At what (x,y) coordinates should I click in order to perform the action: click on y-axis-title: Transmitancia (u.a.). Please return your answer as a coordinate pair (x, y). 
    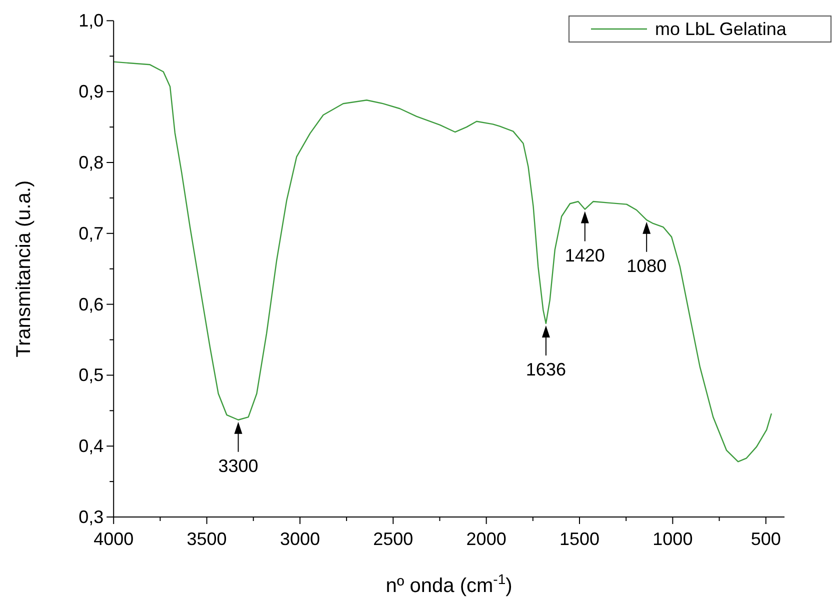
    Looking at the image, I should click on (24, 269).